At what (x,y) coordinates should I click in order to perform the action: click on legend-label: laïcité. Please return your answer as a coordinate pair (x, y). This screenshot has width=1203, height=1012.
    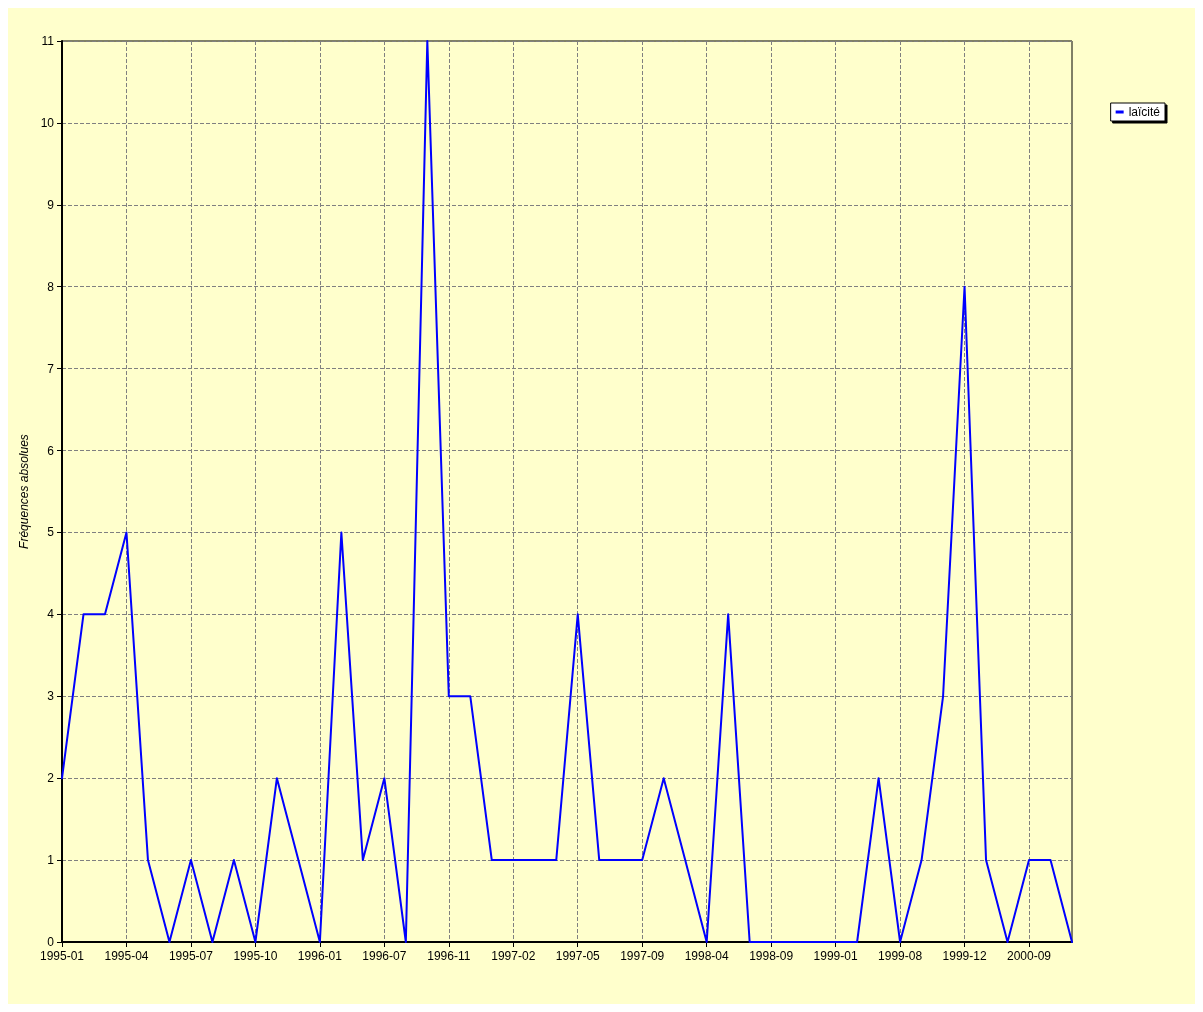
    Looking at the image, I should click on (1144, 112).